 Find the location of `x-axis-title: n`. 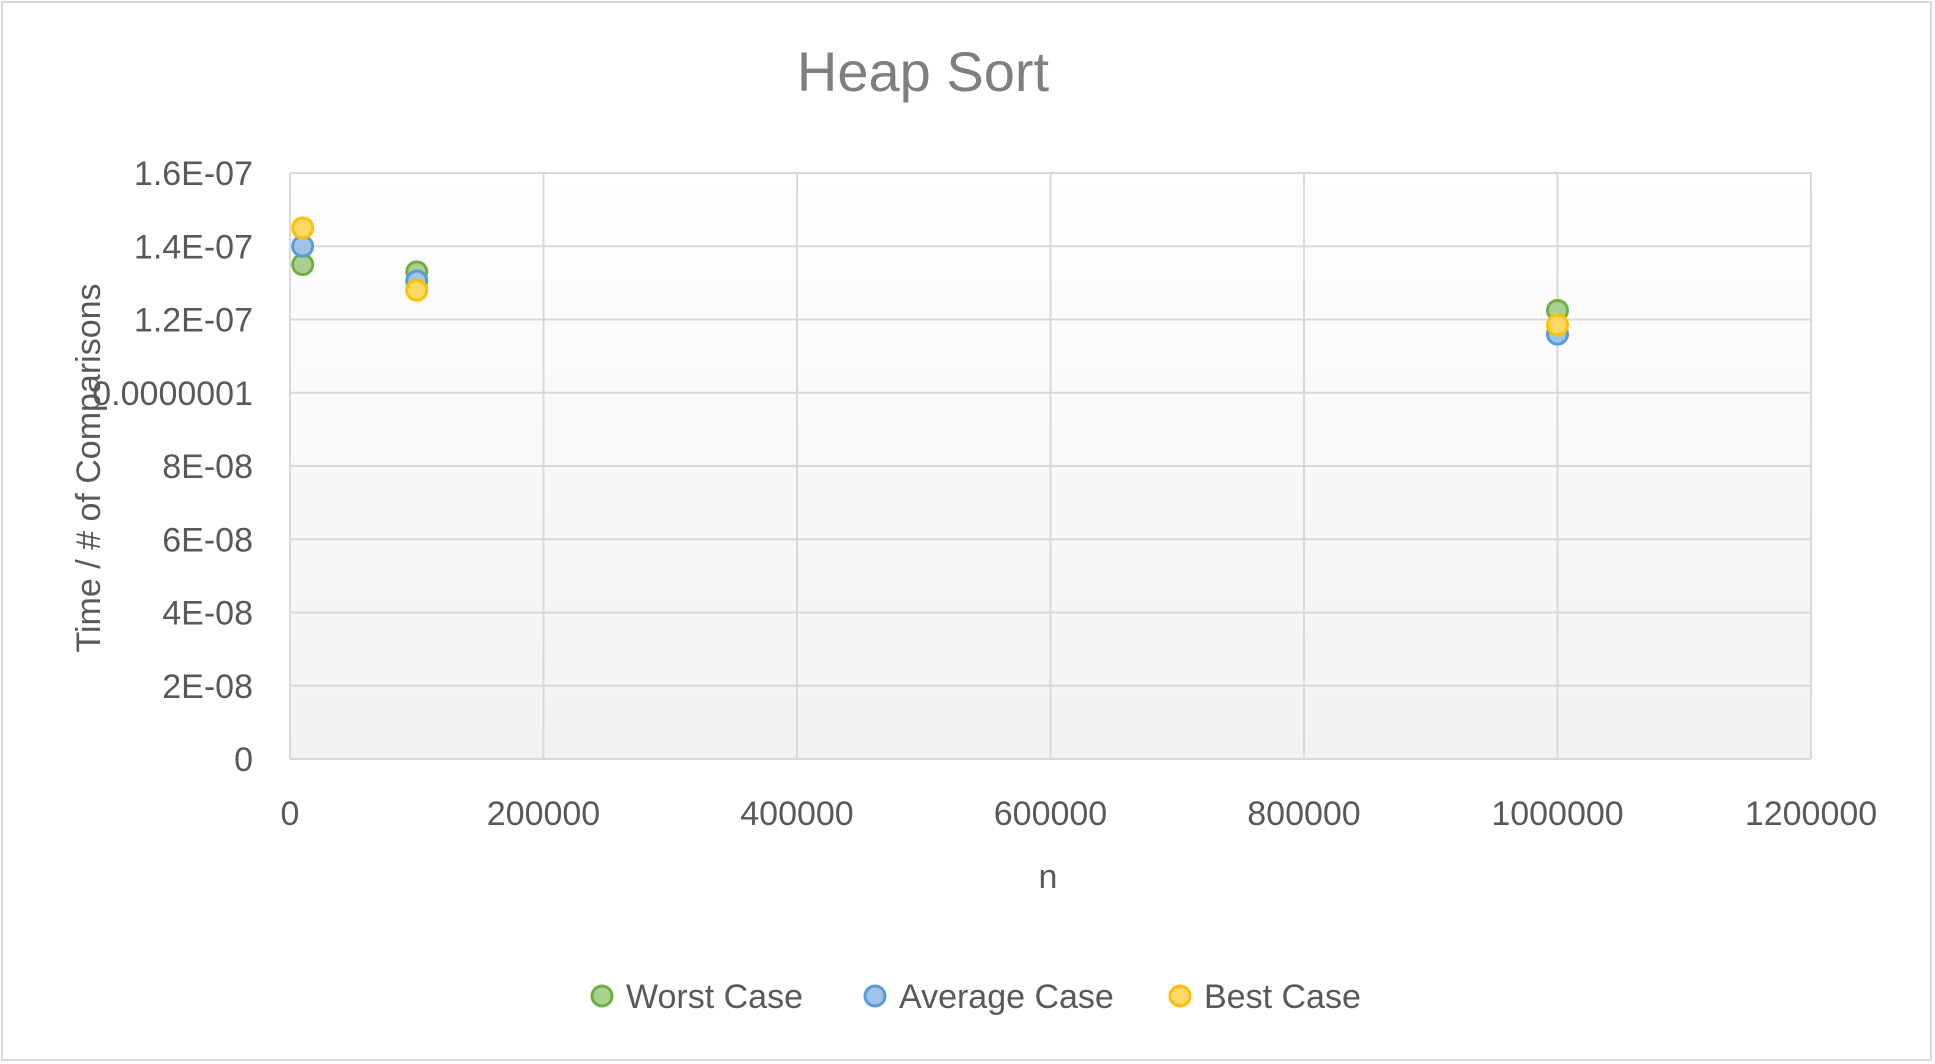

x-axis-title: n is located at coordinates (1048, 877).